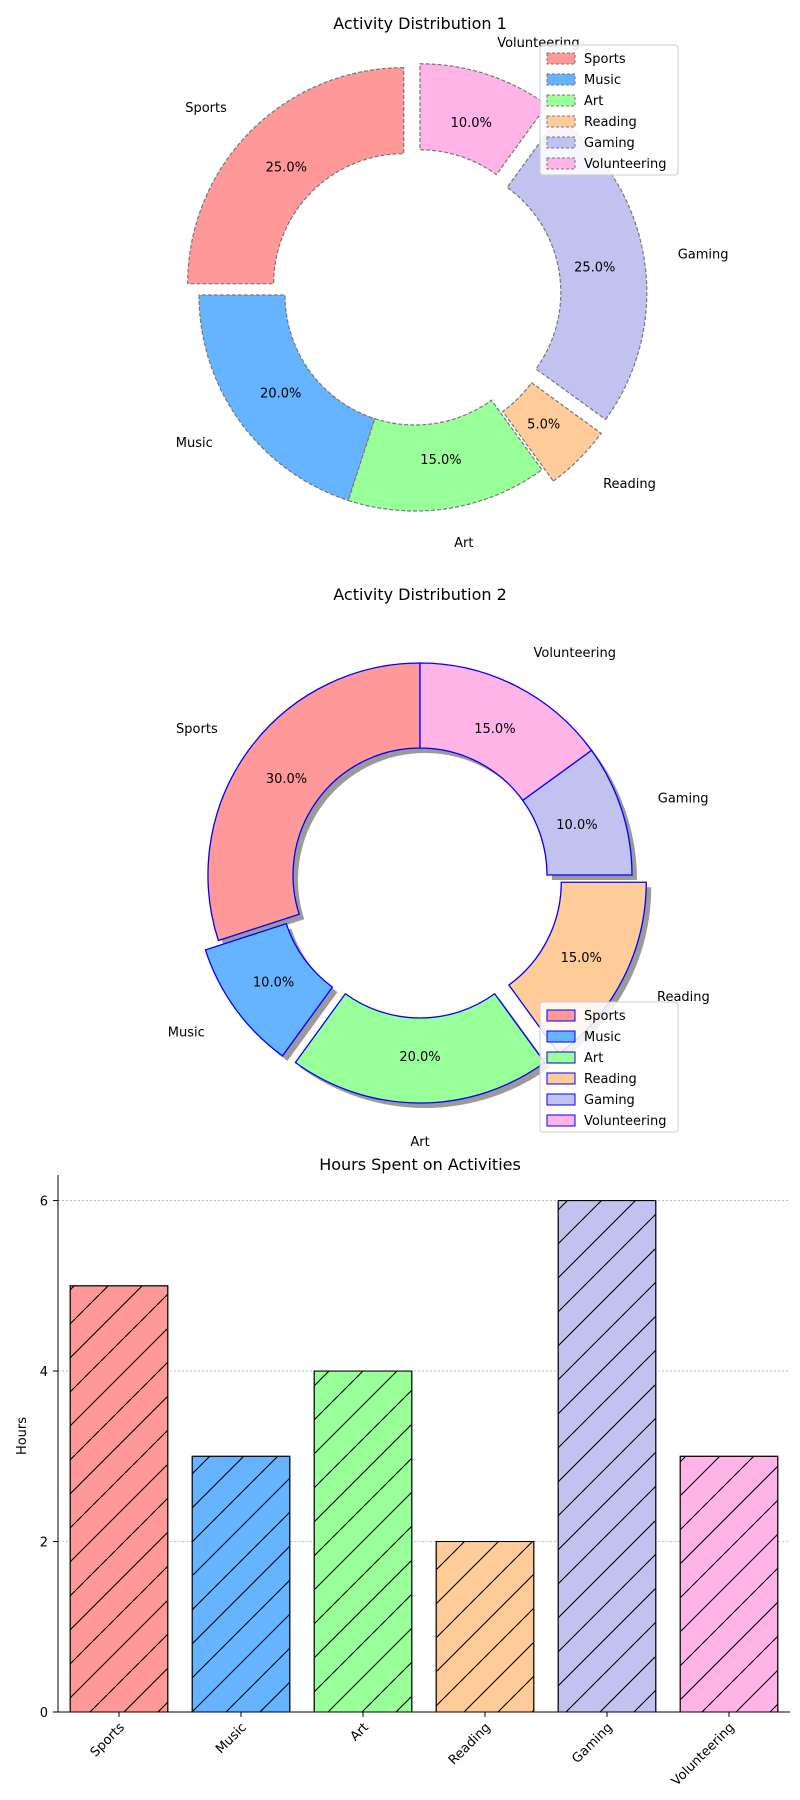 This screenshot has width=800, height=1800. What do you see at coordinates (594, 268) in the screenshot?
I see `percent-label-gaming: 25.0%` at bounding box center [594, 268].